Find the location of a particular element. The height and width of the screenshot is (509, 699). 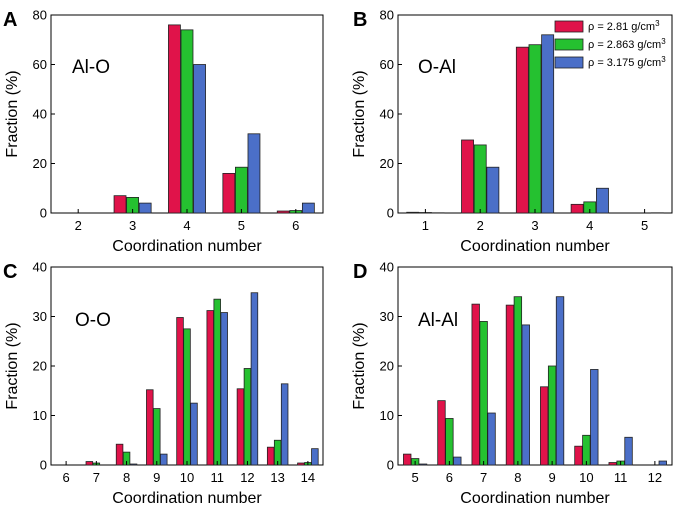

panel-label: C is located at coordinates (10, 272).